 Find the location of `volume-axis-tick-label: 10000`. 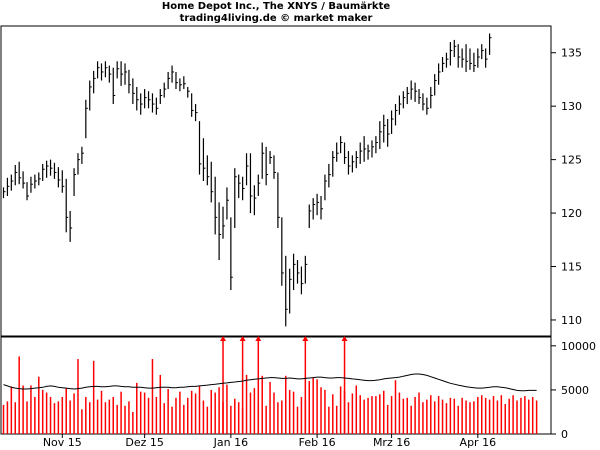

volume-axis-tick-label: 10000 is located at coordinates (578, 346).